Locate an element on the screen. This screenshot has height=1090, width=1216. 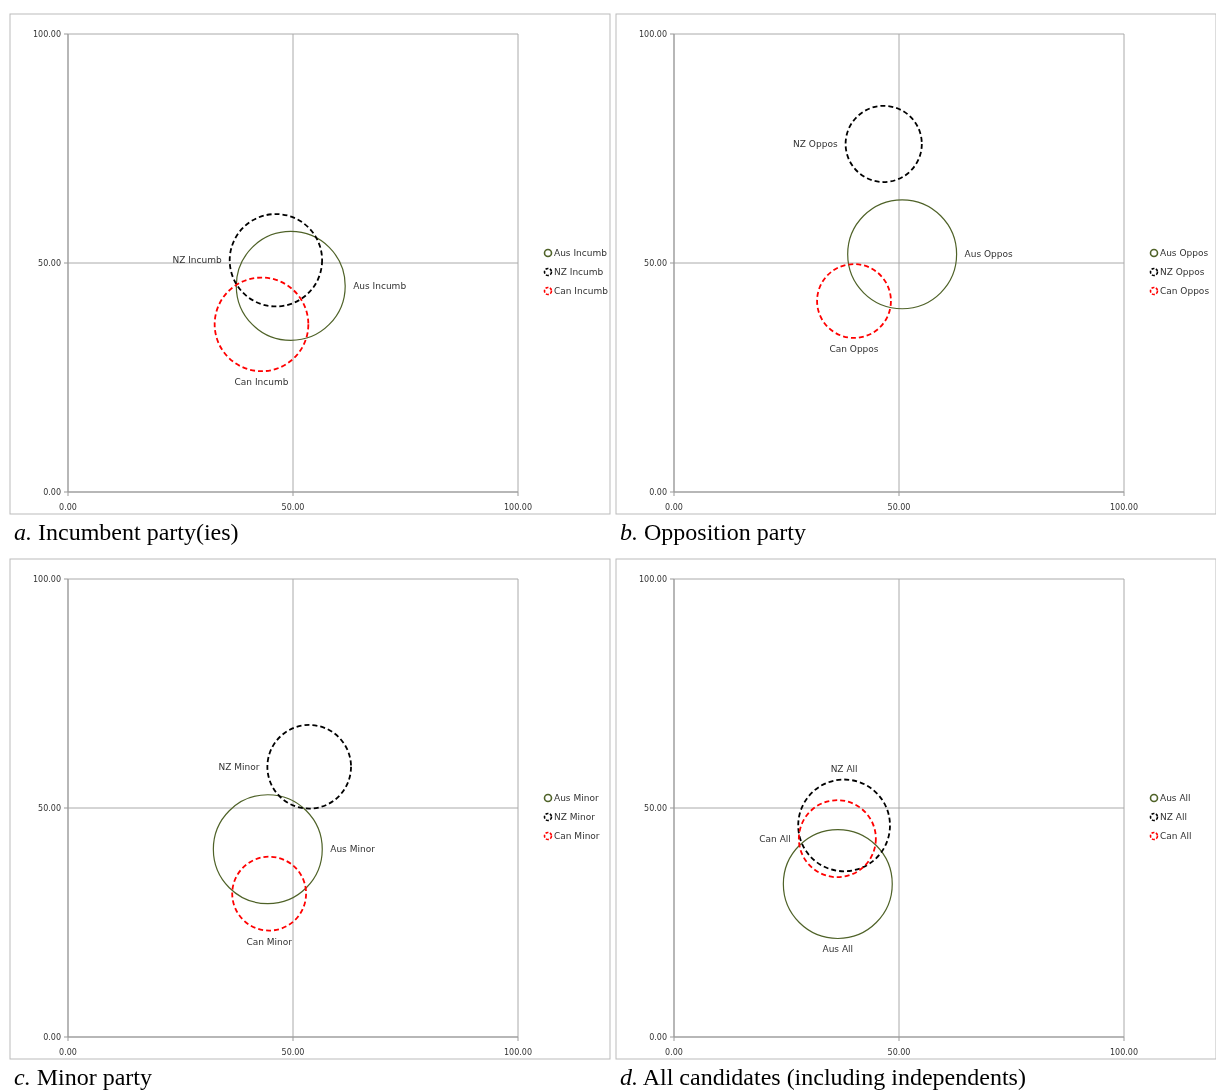
legend-label: NZ Minor is located at coordinates (575, 817).